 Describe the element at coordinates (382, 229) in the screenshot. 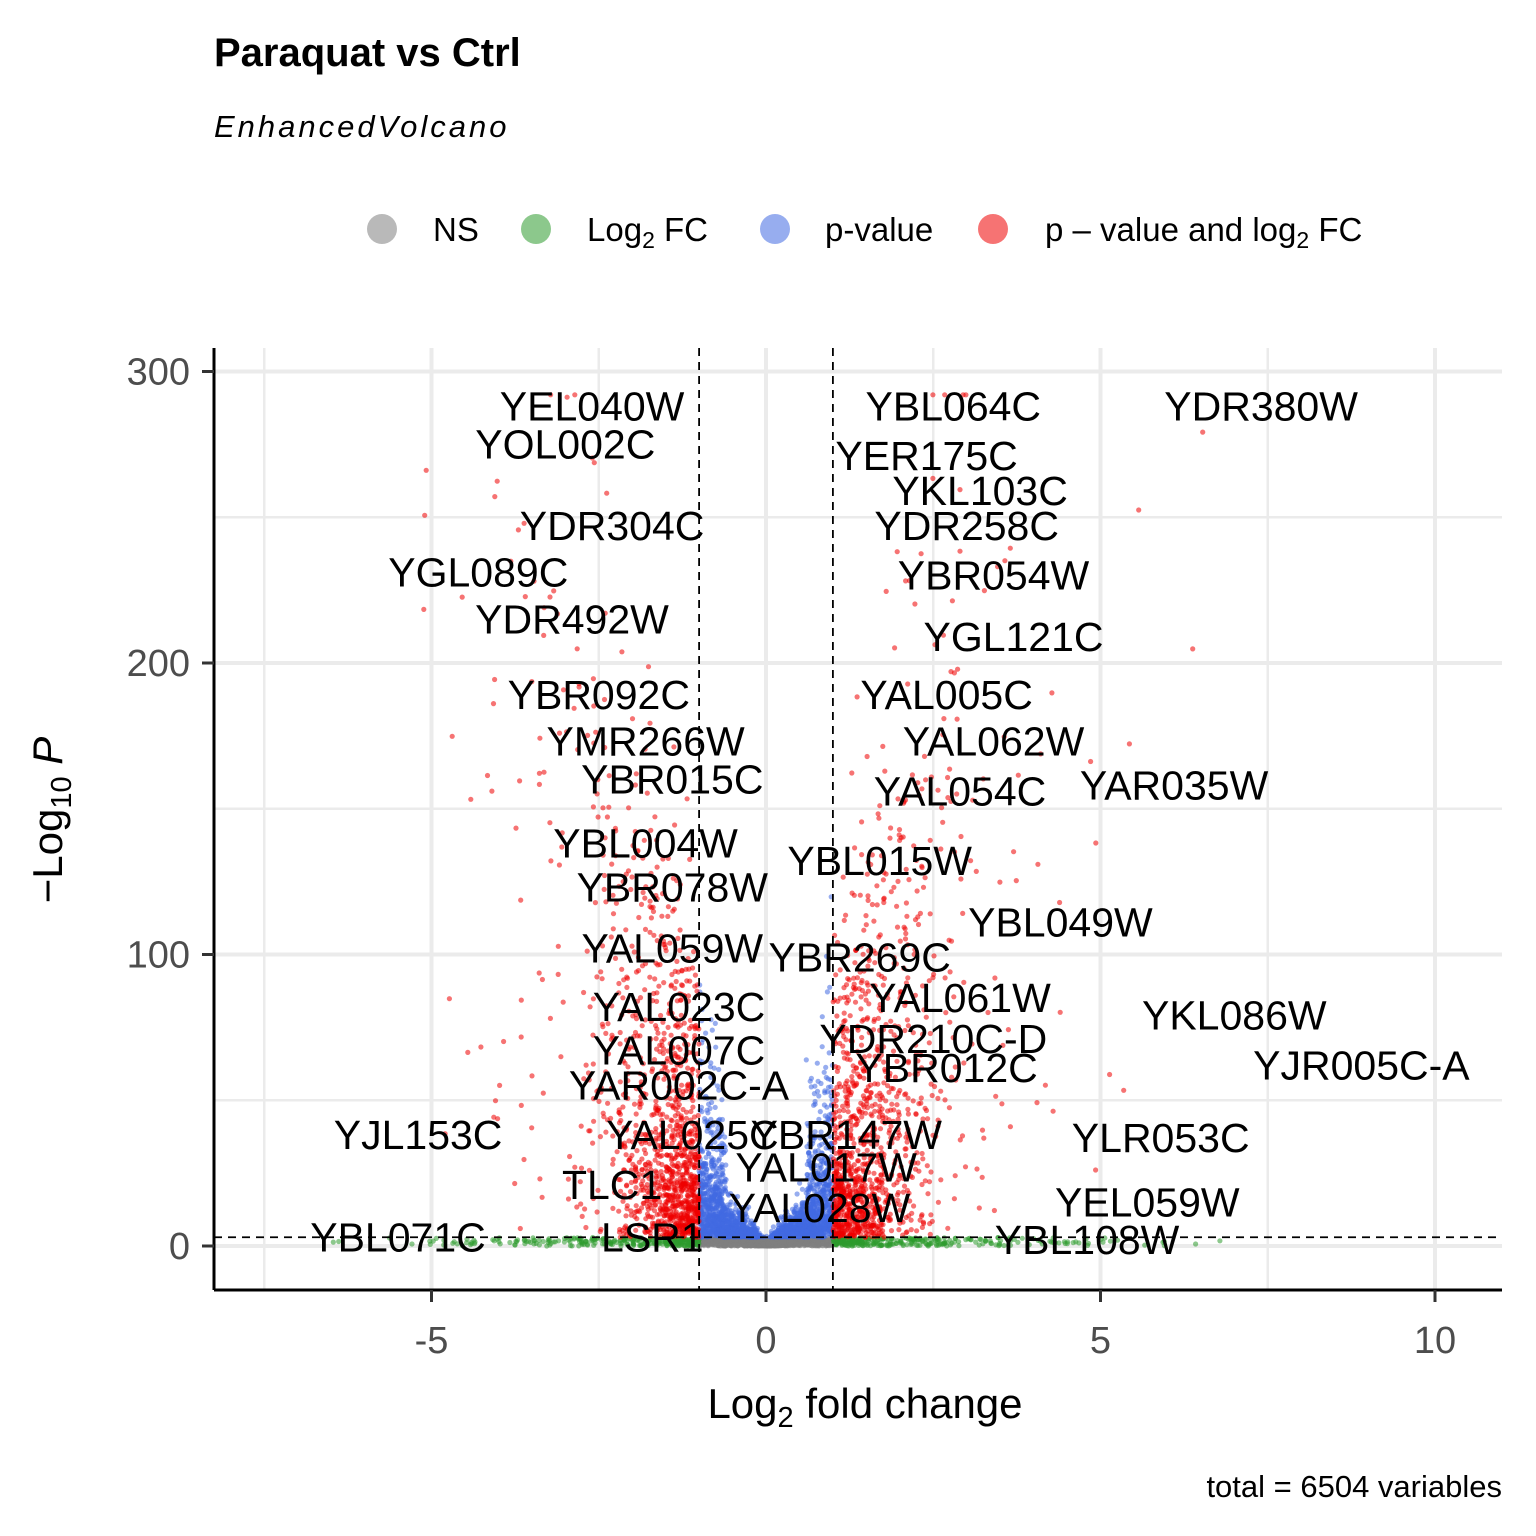

I see `legend-dot-ns` at that location.